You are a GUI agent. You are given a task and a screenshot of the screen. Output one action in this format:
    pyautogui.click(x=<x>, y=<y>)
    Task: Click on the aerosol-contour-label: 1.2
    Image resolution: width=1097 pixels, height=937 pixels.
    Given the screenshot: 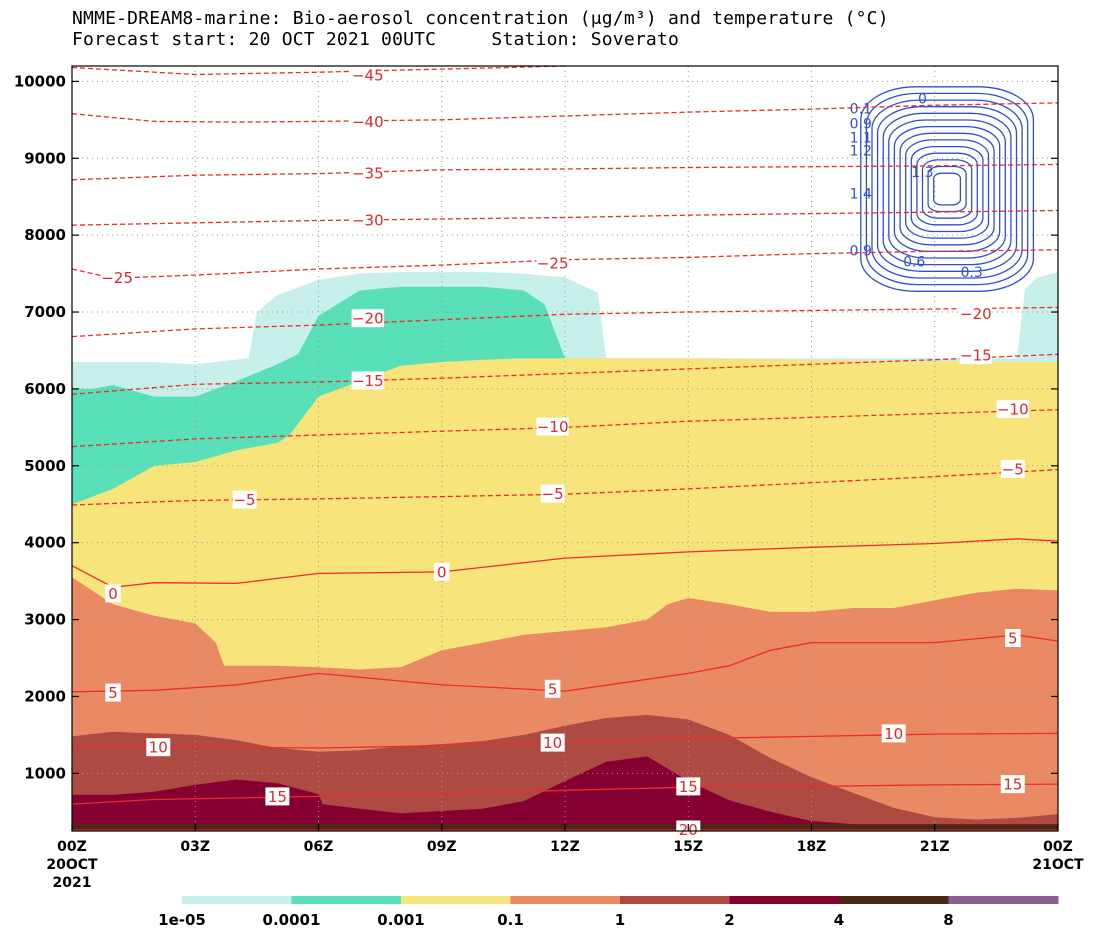 What is the action you would take?
    pyautogui.click(x=861, y=152)
    